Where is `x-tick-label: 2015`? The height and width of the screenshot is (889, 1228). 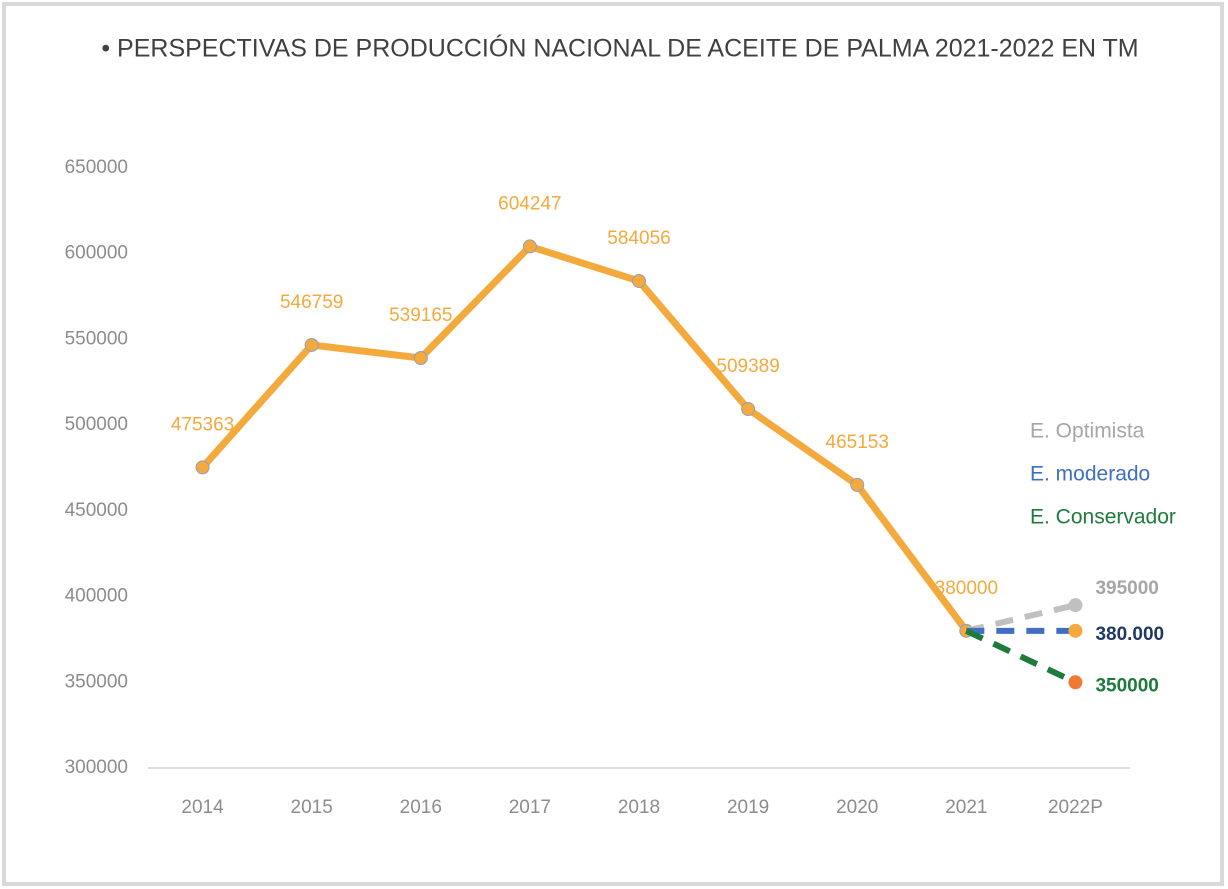 x-tick-label: 2015 is located at coordinates (312, 807).